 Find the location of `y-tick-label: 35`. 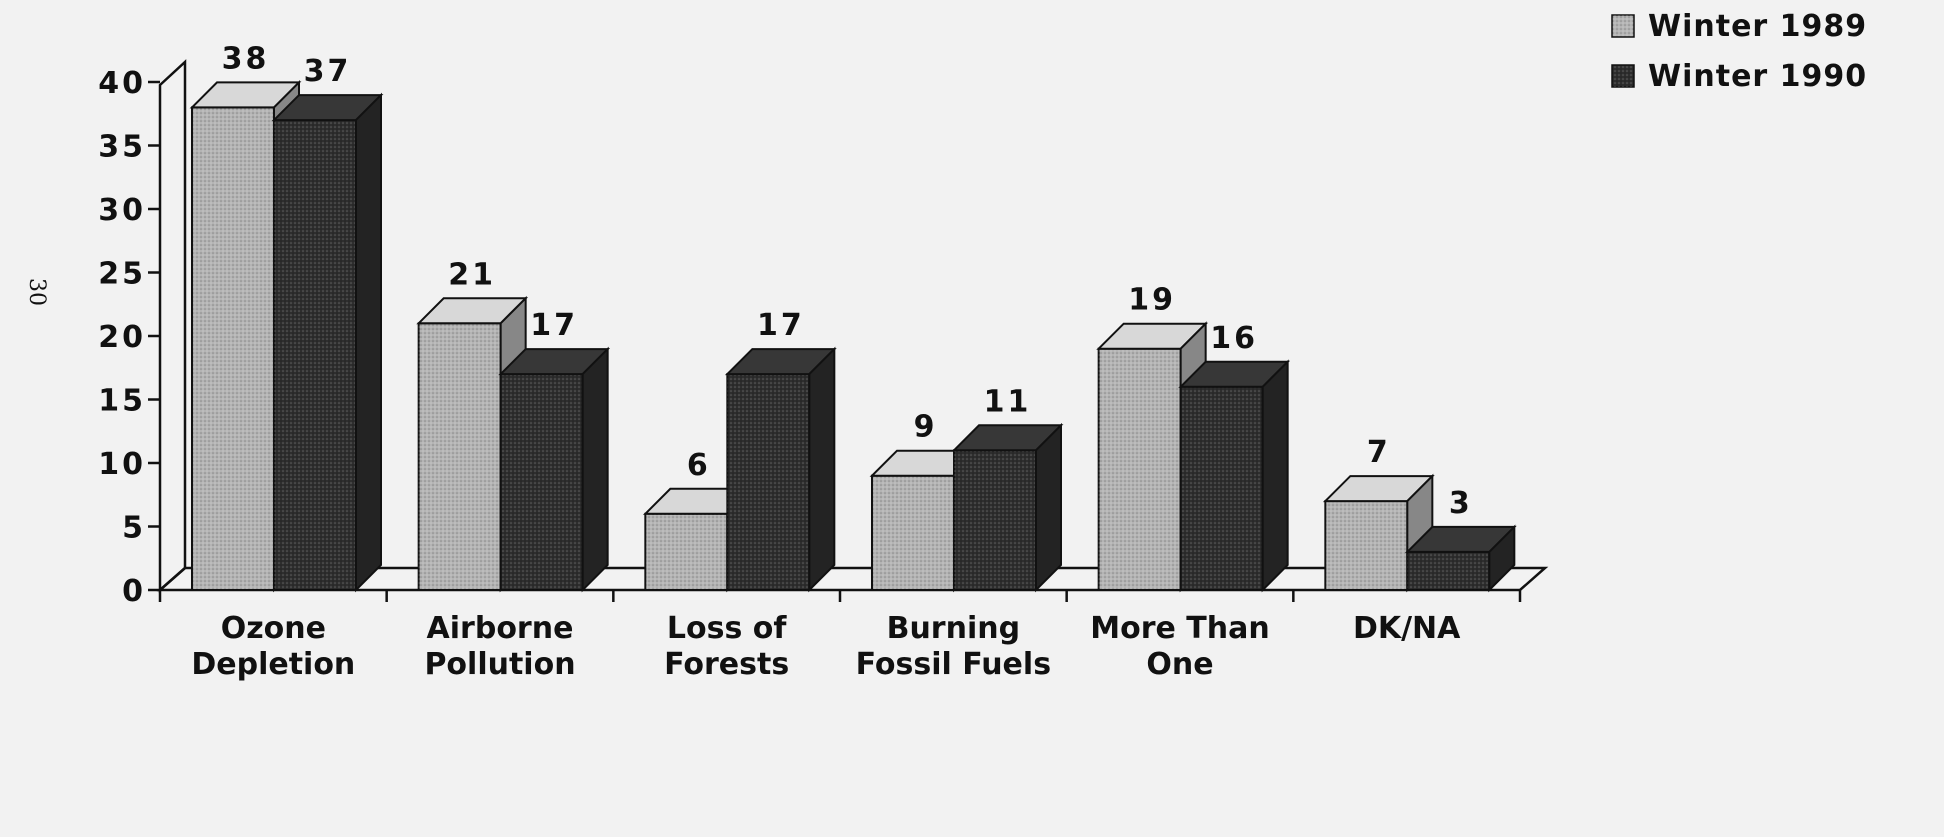

y-tick-label: 35 is located at coordinates (122, 147).